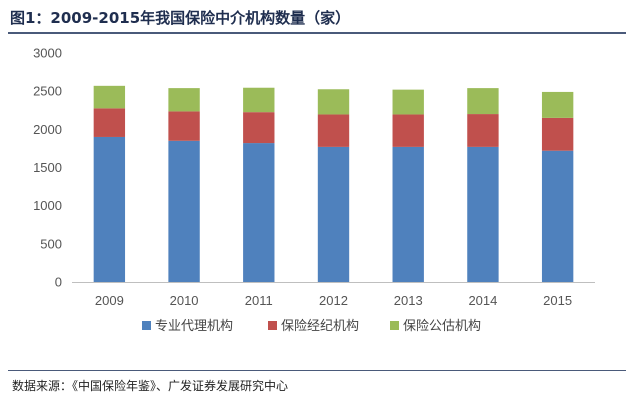 This screenshot has width=633, height=415. I want to click on x-tick-label: 2012, so click(333, 300).